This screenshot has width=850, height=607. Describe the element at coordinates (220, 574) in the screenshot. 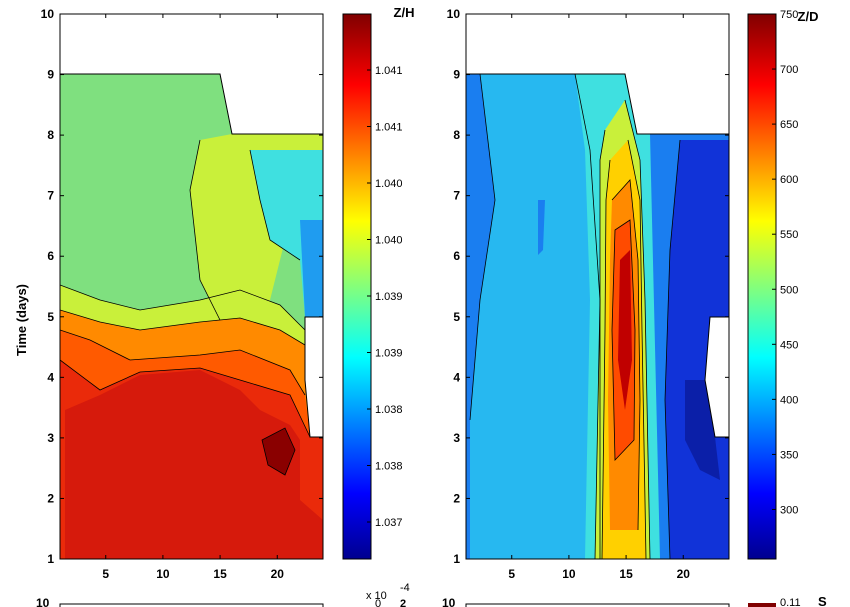

I see `left-x-tick-label: 15` at that location.